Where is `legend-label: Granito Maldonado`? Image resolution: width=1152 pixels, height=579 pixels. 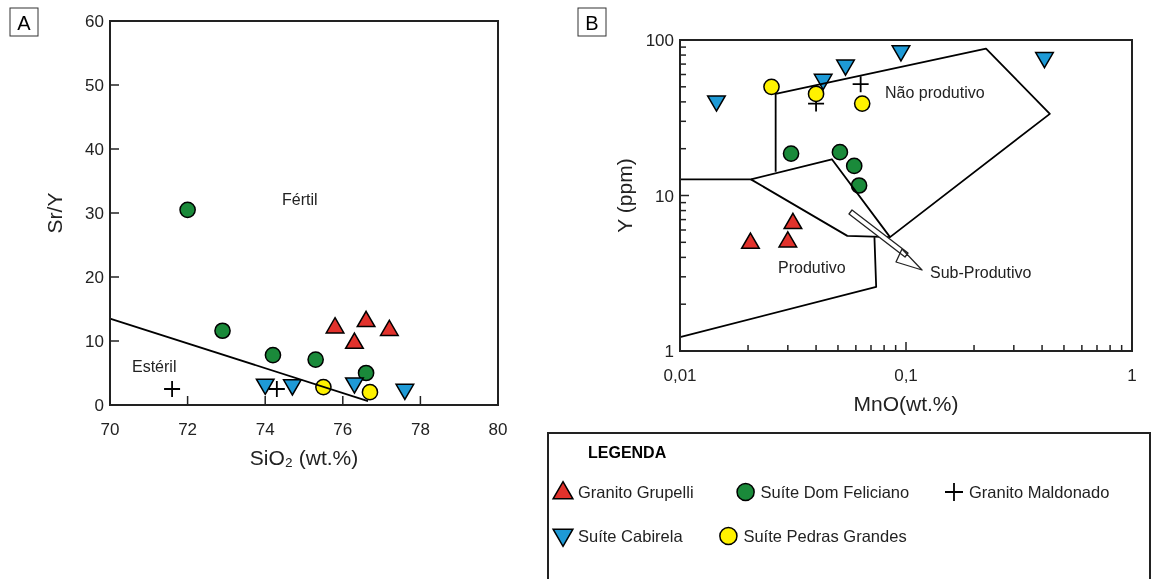 legend-label: Granito Maldonado is located at coordinates (1039, 492).